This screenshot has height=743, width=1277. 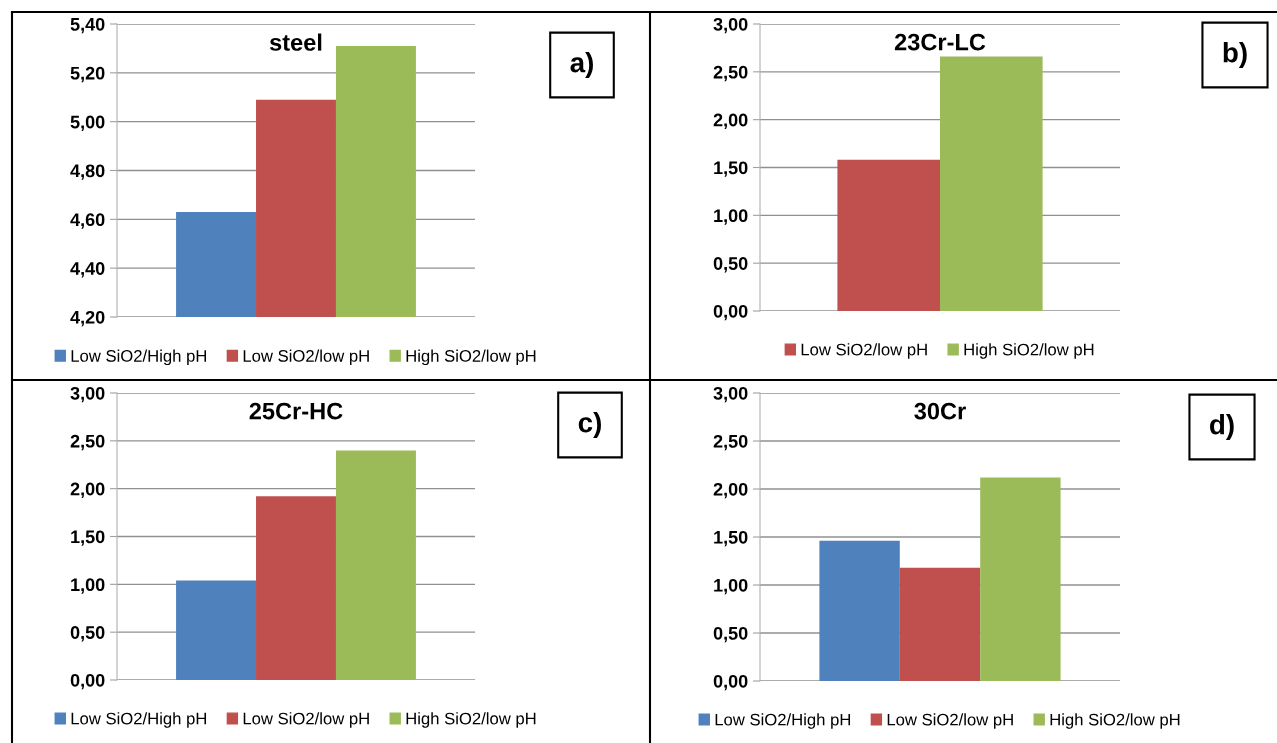 What do you see at coordinates (87, 221) in the screenshot?
I see `y-tick-label: 4,60` at bounding box center [87, 221].